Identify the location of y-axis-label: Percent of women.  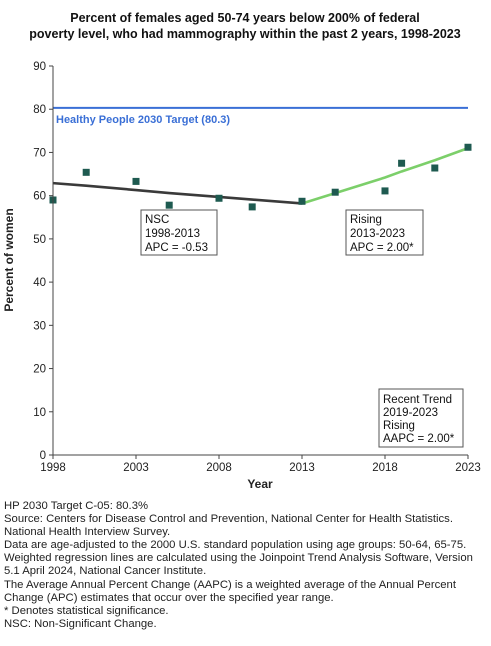
(9, 259).